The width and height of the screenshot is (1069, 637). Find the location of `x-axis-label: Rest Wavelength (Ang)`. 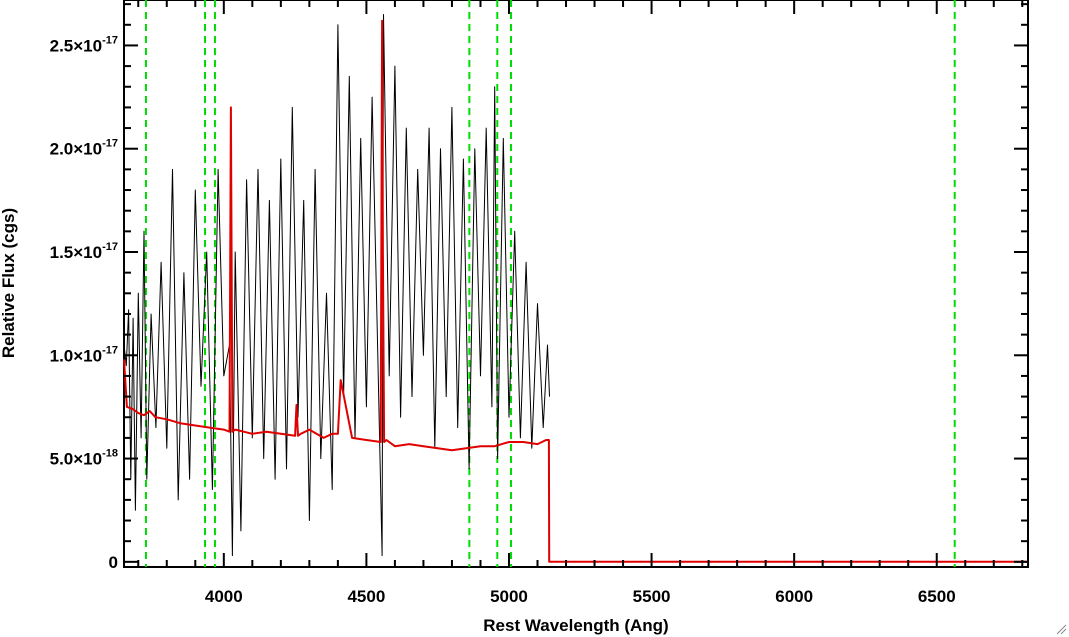

x-axis-label: Rest Wavelength (Ang) is located at coordinates (575, 625).